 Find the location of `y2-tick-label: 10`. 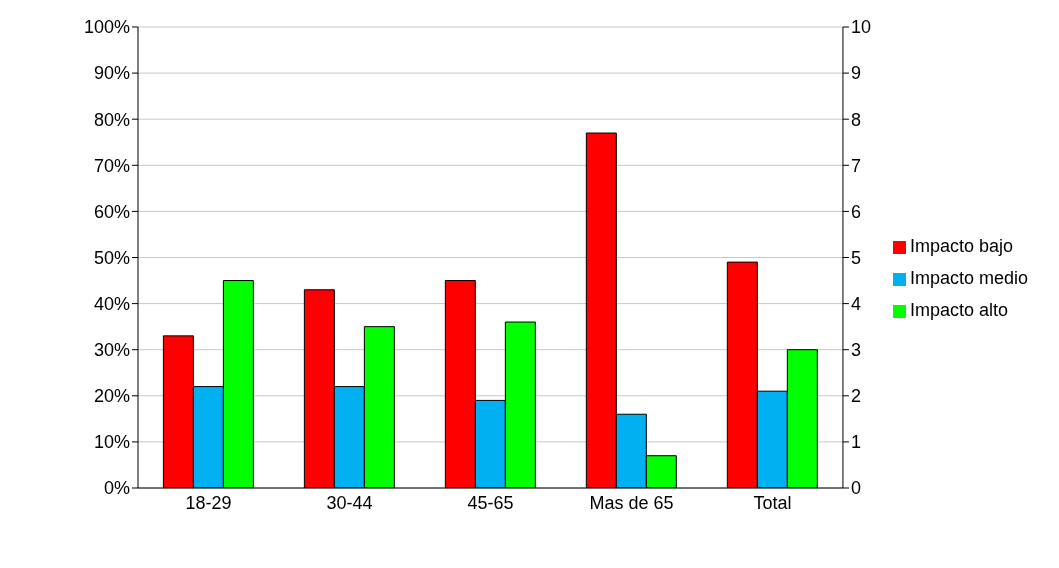

y2-tick-label: 10 is located at coordinates (860, 27).